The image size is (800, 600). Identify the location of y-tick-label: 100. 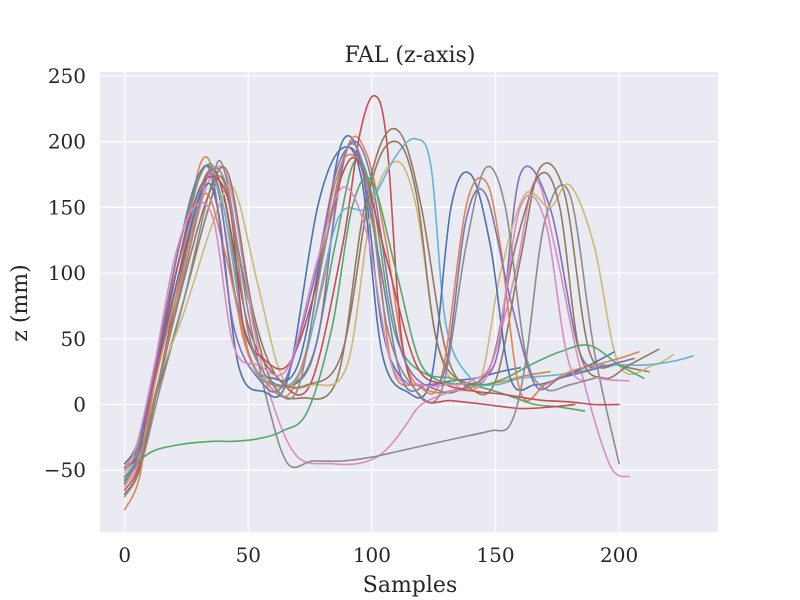
(67, 273).